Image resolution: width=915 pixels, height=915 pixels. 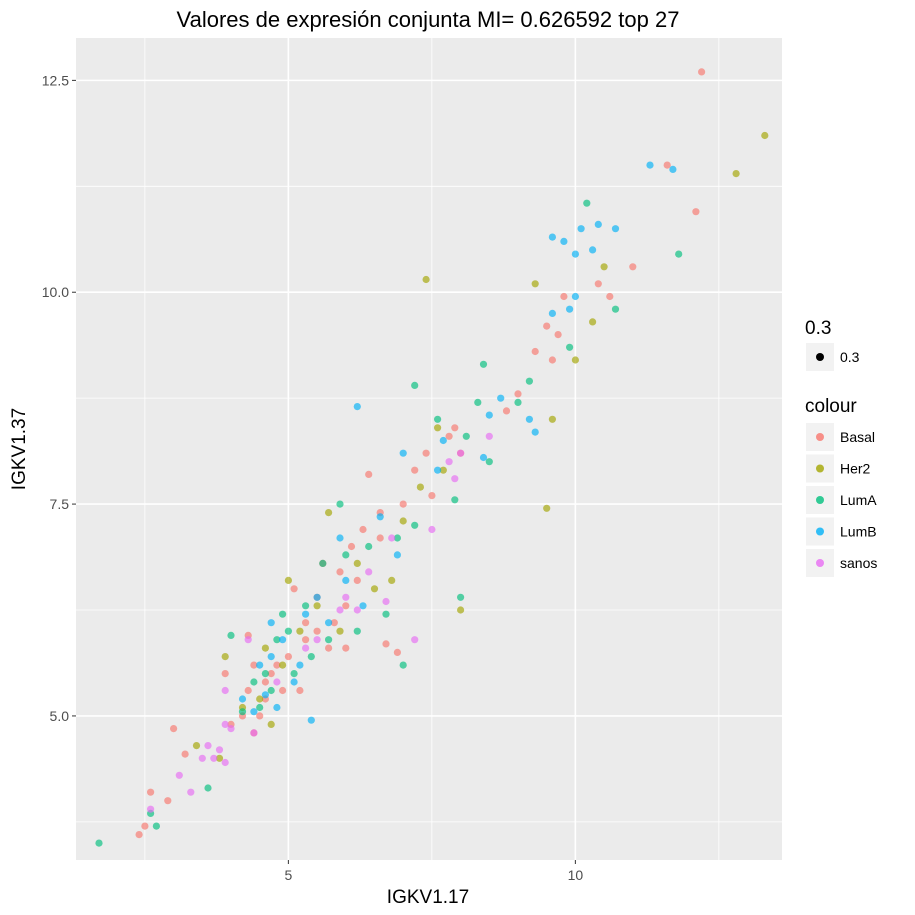 I want to click on legend-label: Basal, so click(x=857, y=437).